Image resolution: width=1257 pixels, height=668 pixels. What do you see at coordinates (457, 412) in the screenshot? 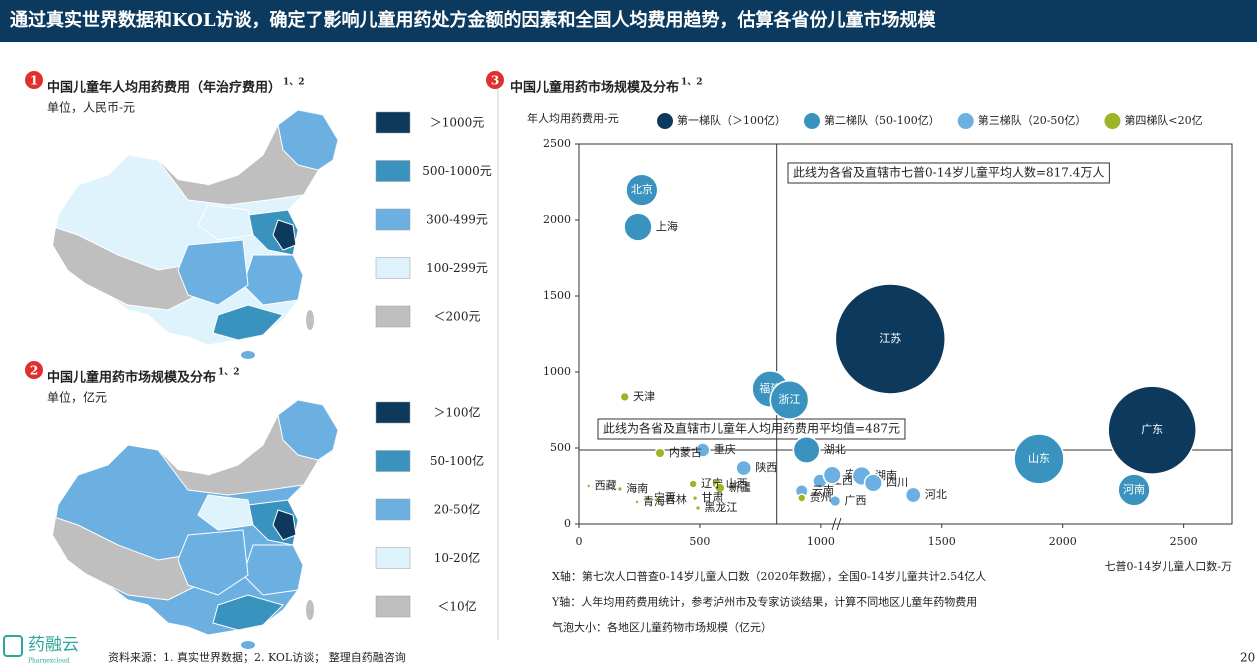
I see `legend-label: ＞100亿` at bounding box center [457, 412].